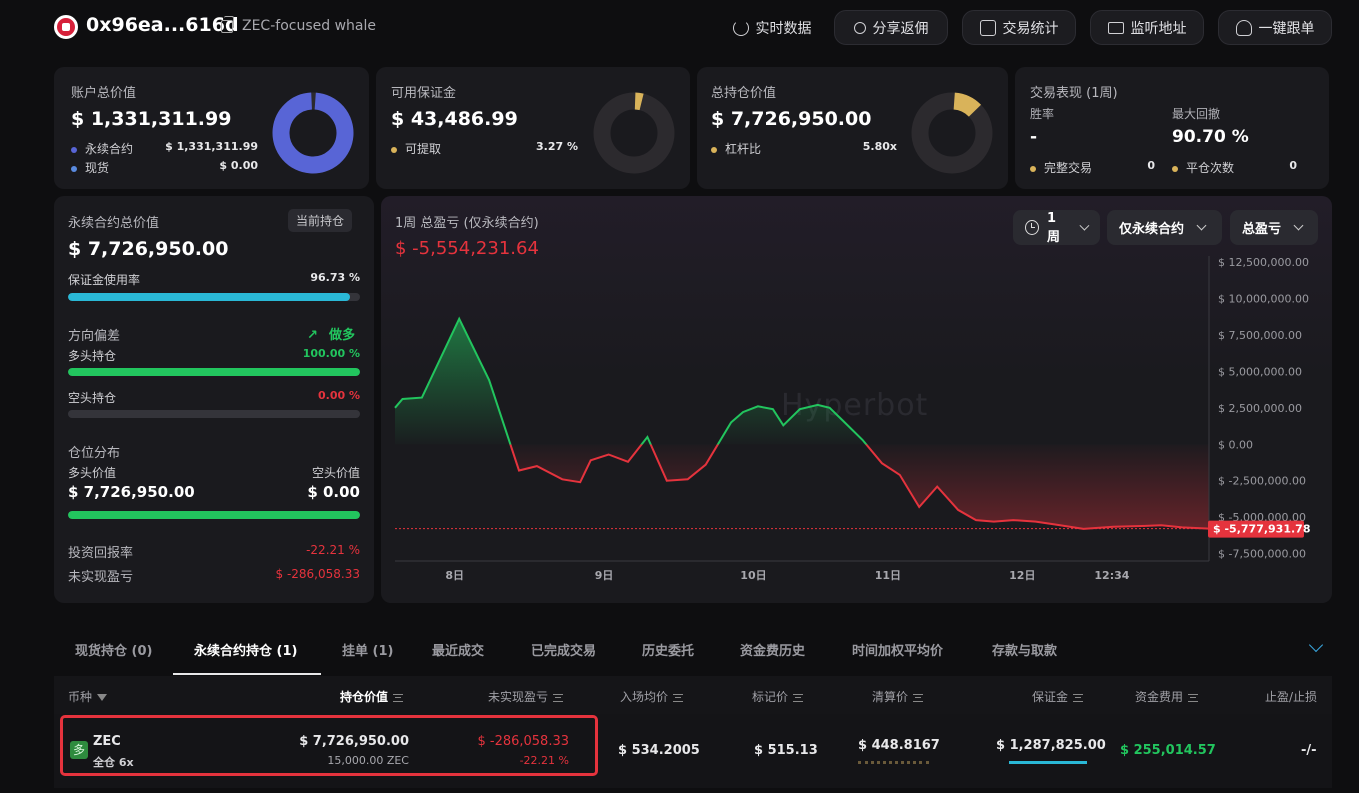 This screenshot has width=1359, height=793. What do you see at coordinates (92, 356) in the screenshot?
I see `long-holding-label: 多头持仓` at bounding box center [92, 356].